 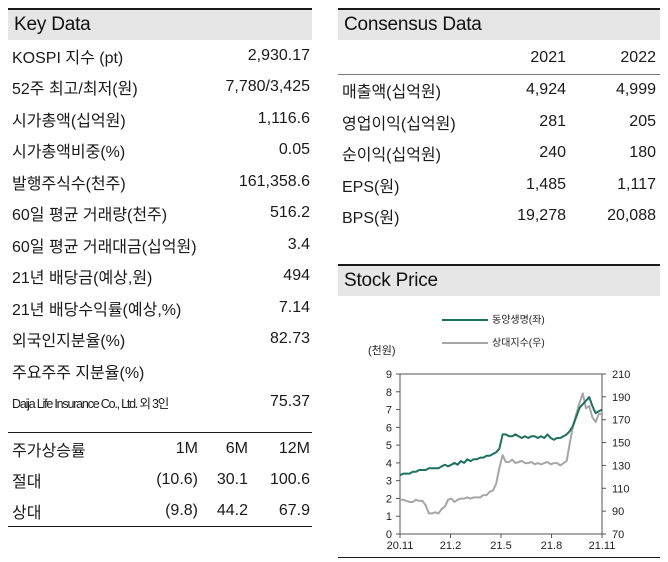 I want to click on key-data-row: KOSPI 지수 (pt) 2,930.17, so click(x=160, y=56).